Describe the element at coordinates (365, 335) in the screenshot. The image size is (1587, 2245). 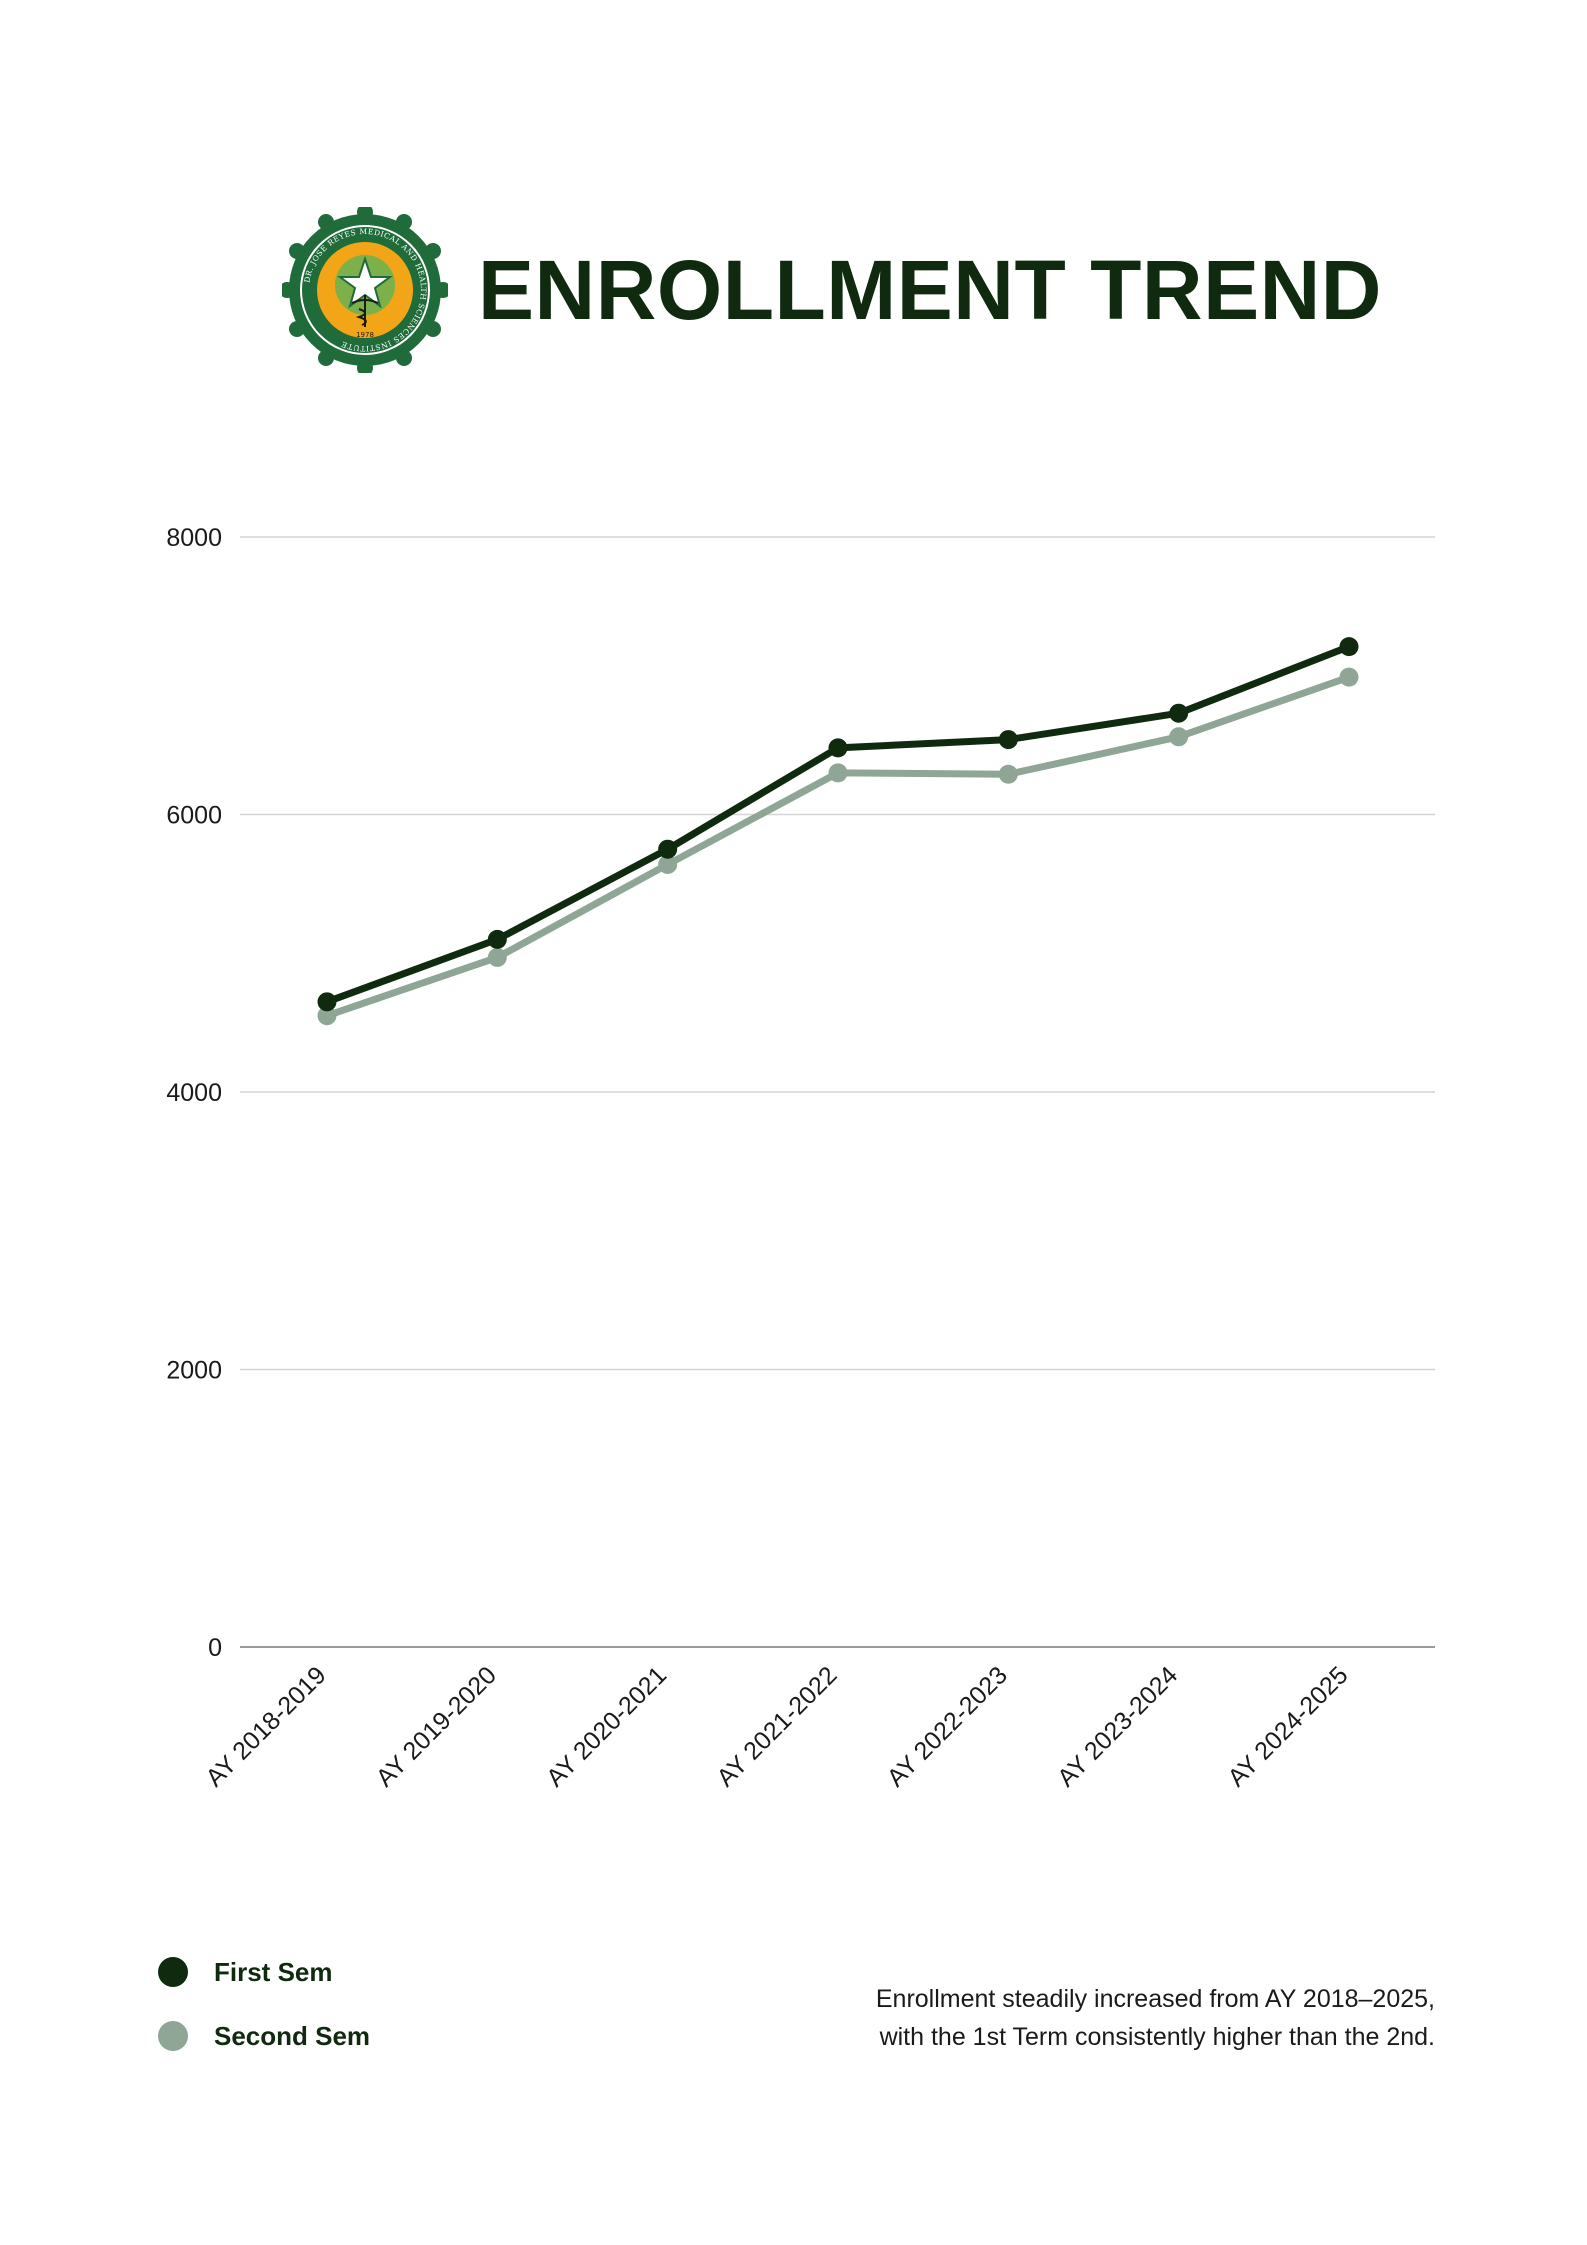
I see `seal-year: 1978` at that location.